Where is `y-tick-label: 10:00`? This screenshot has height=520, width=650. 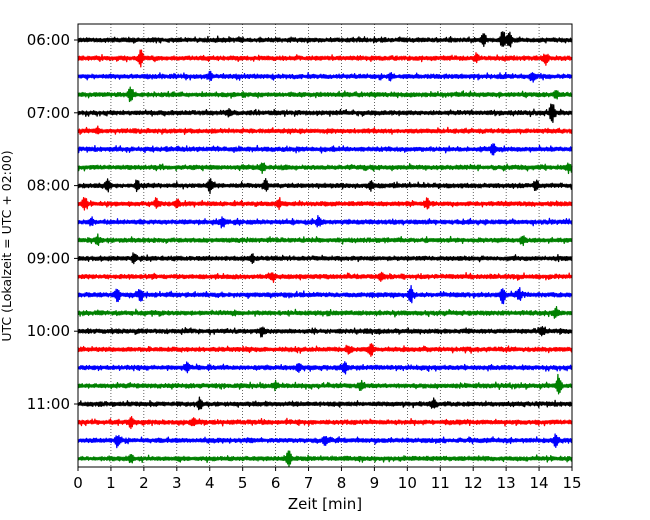 y-tick-label: 10:00 is located at coordinates (48, 331).